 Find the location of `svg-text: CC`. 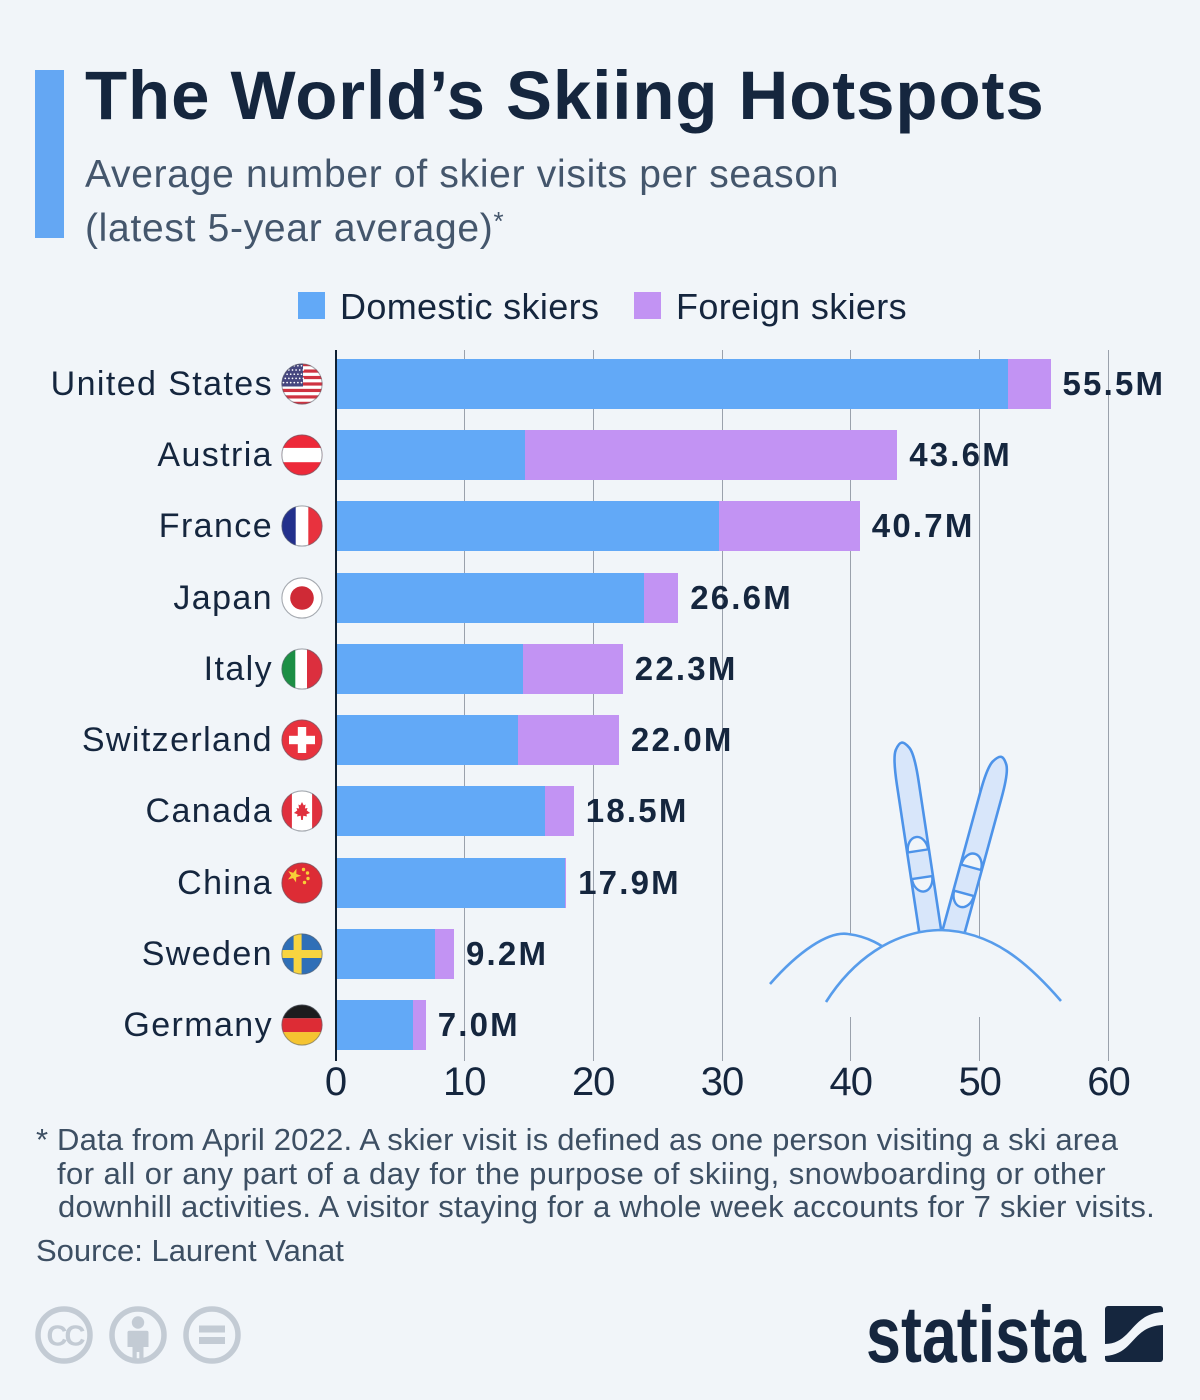

svg-text: CC is located at coordinates (66, 1337).